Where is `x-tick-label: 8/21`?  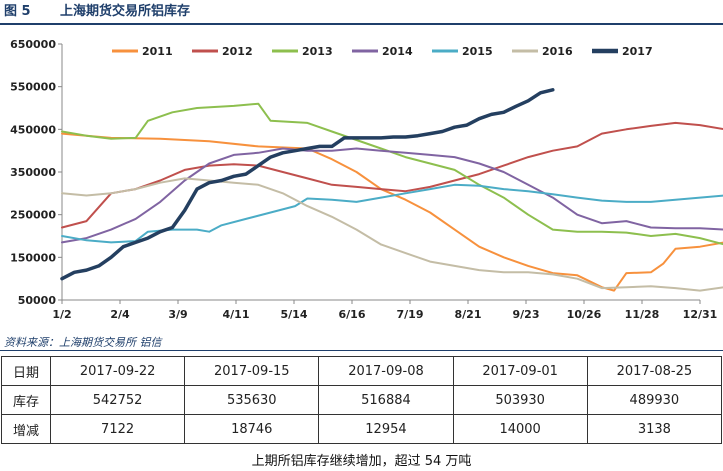
x-tick-label: 8/21 is located at coordinates (468, 314).